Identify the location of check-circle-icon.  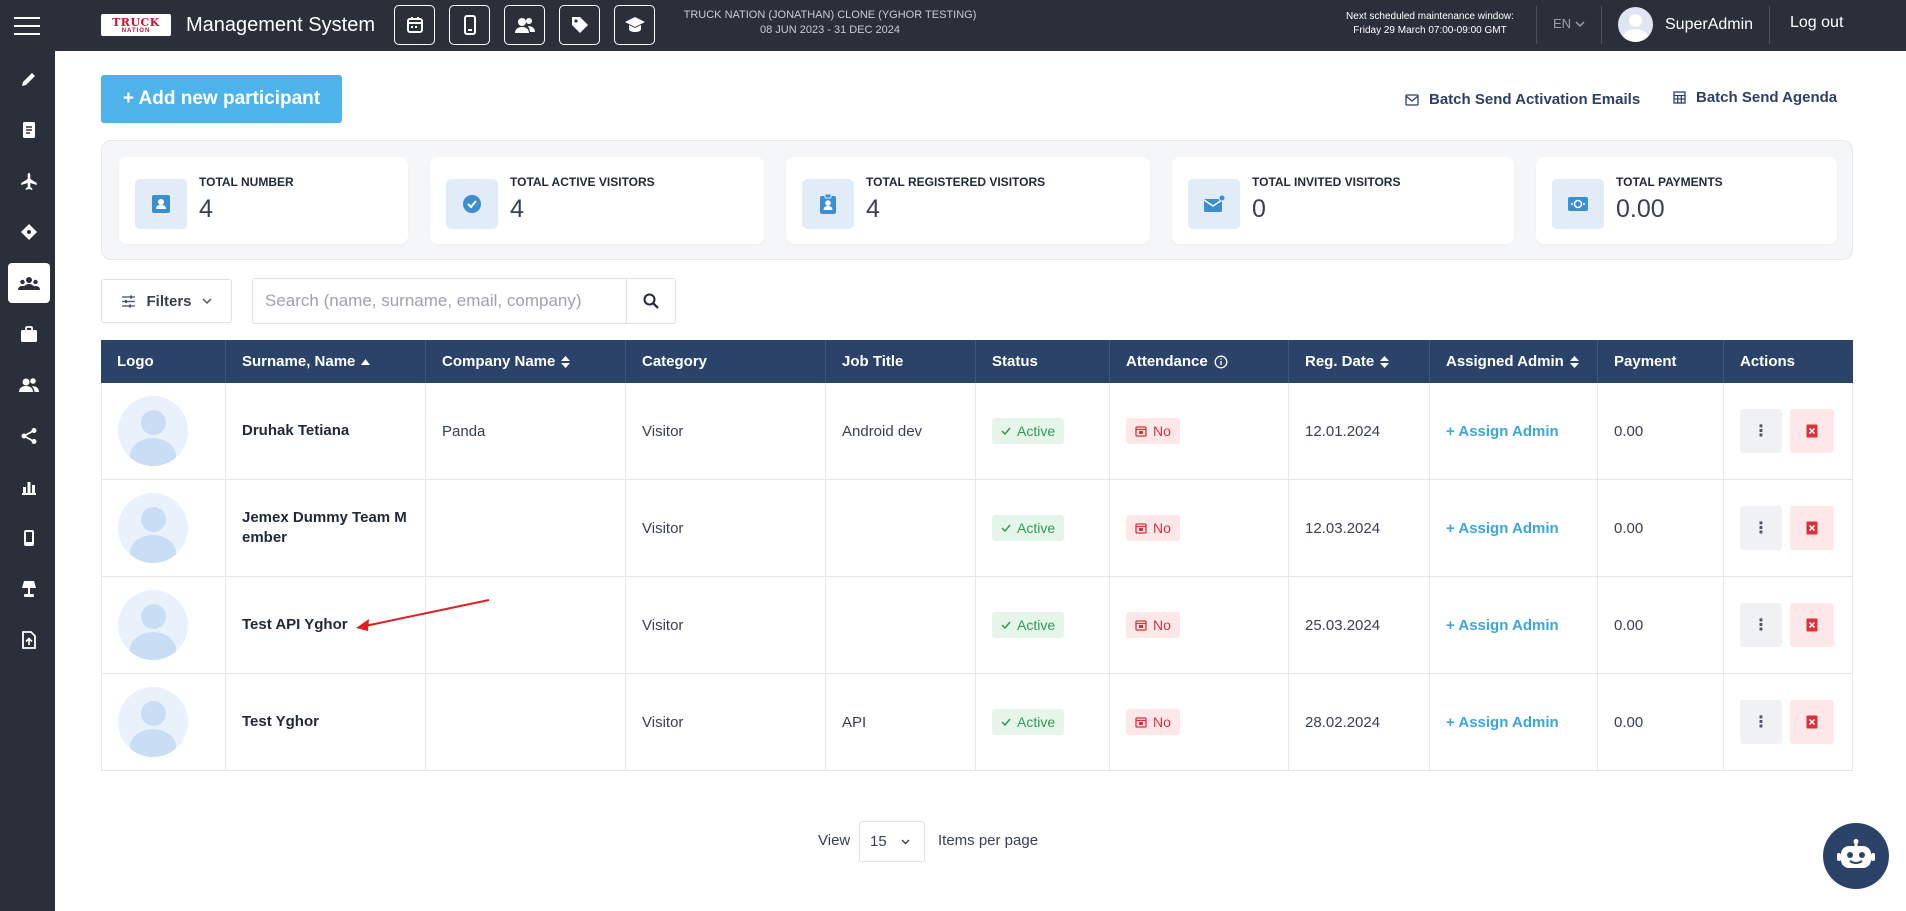
(472, 204).